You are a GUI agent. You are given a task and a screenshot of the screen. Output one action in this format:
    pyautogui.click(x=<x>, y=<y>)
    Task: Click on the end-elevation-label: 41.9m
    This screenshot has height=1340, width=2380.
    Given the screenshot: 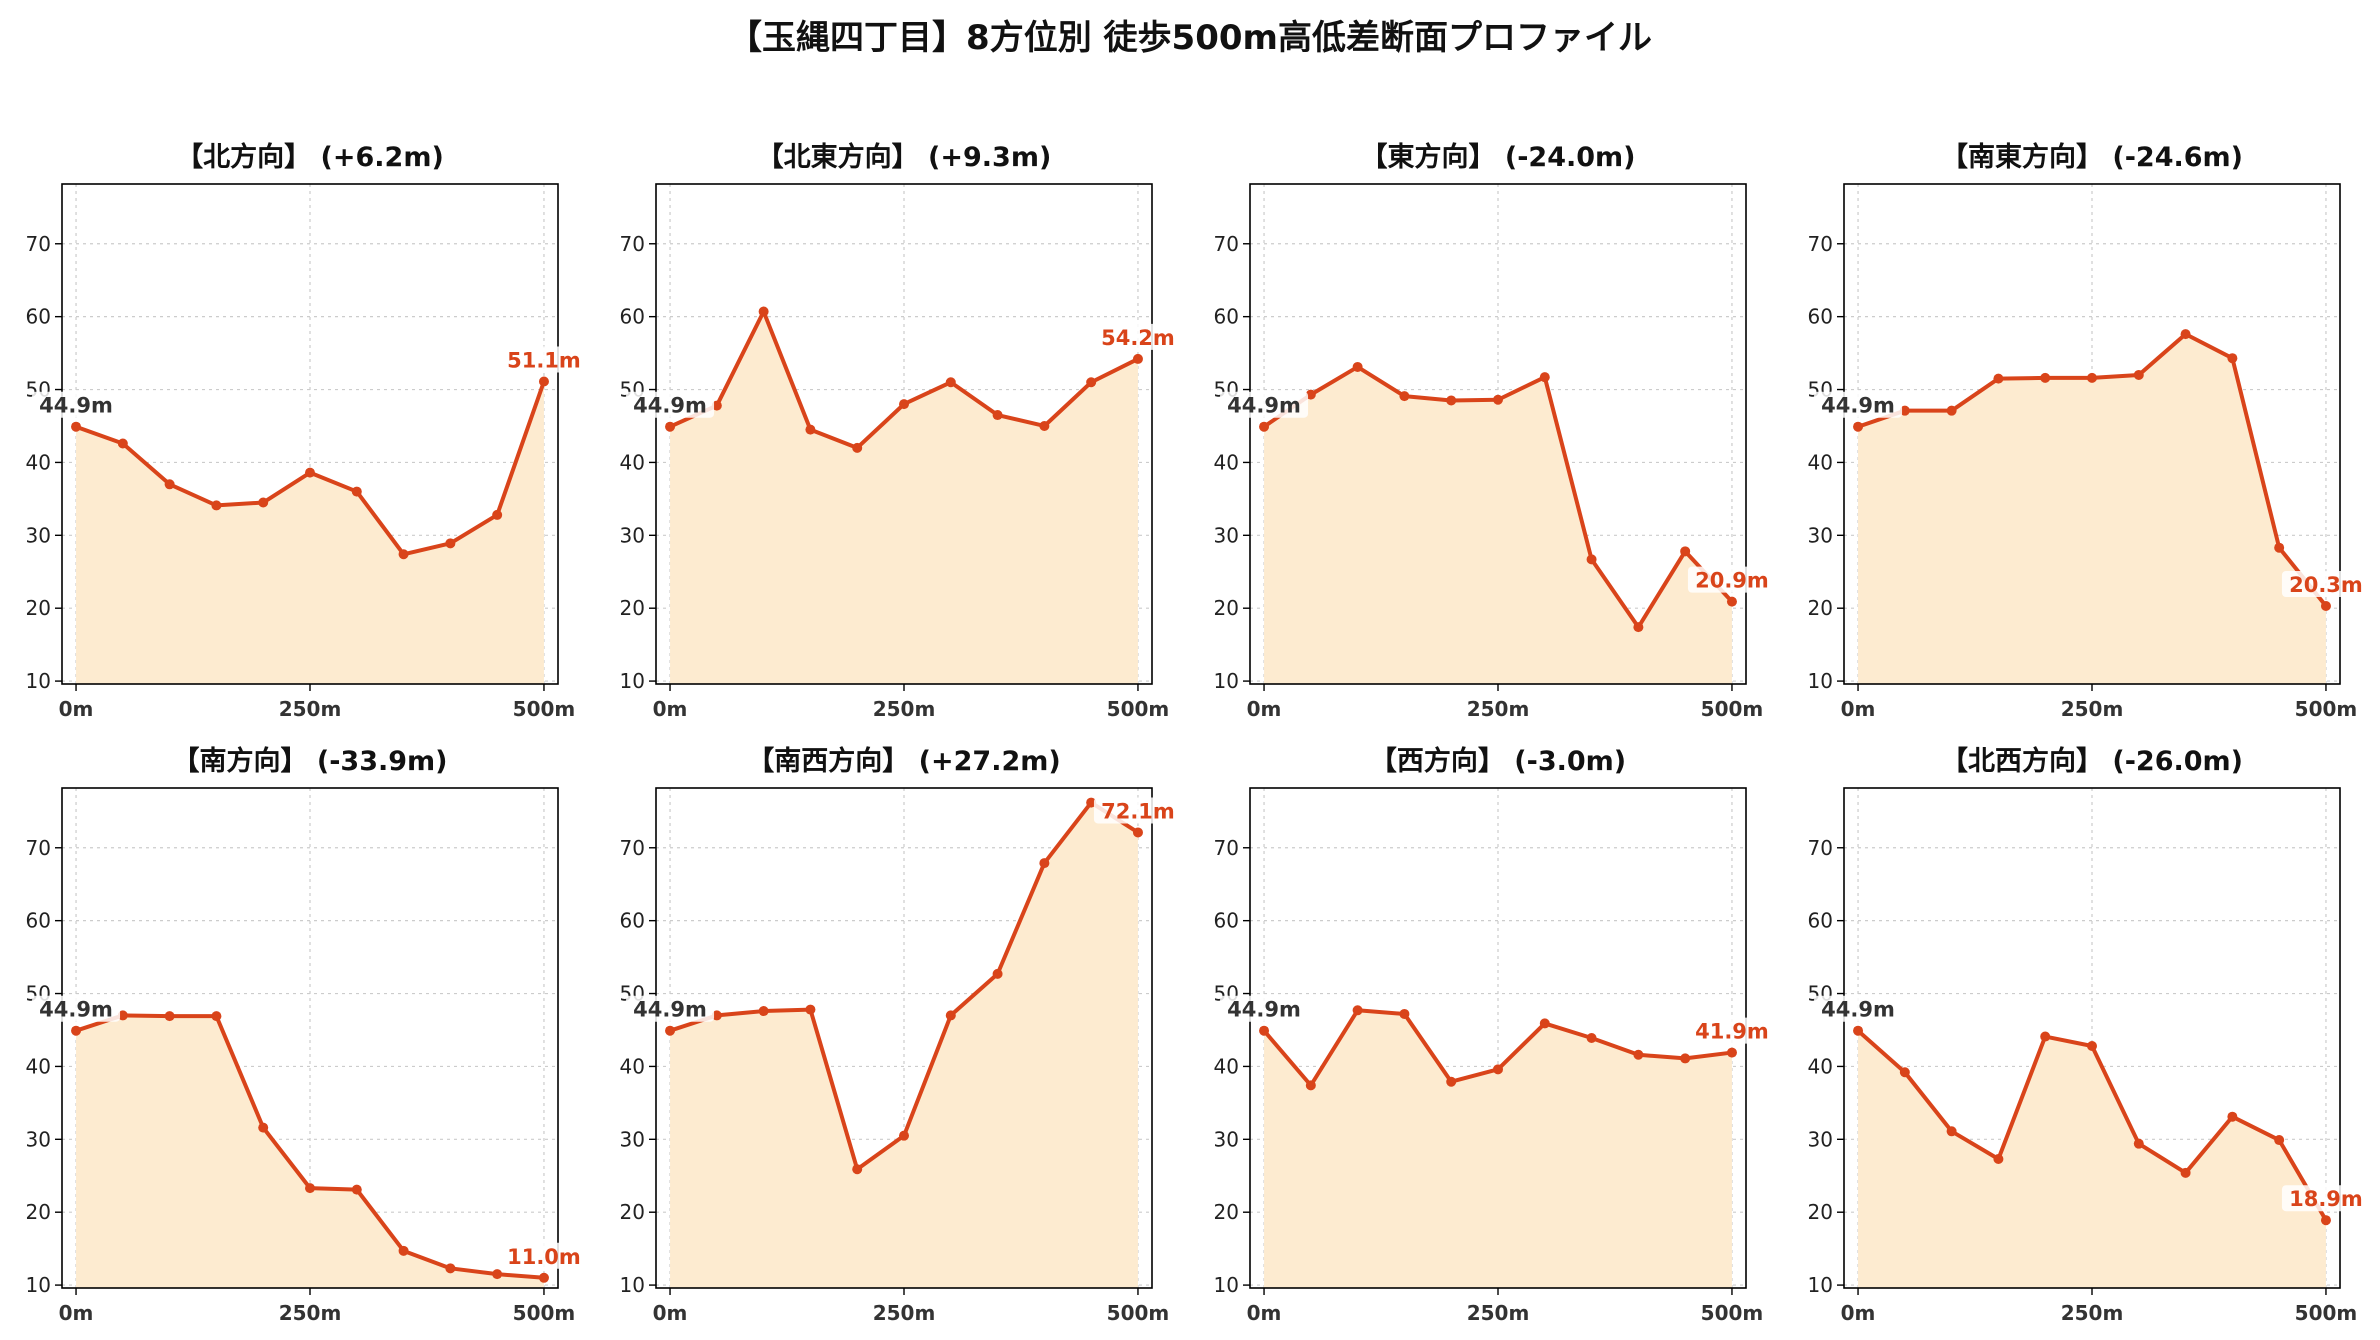 What is the action you would take?
    pyautogui.click(x=1732, y=1032)
    